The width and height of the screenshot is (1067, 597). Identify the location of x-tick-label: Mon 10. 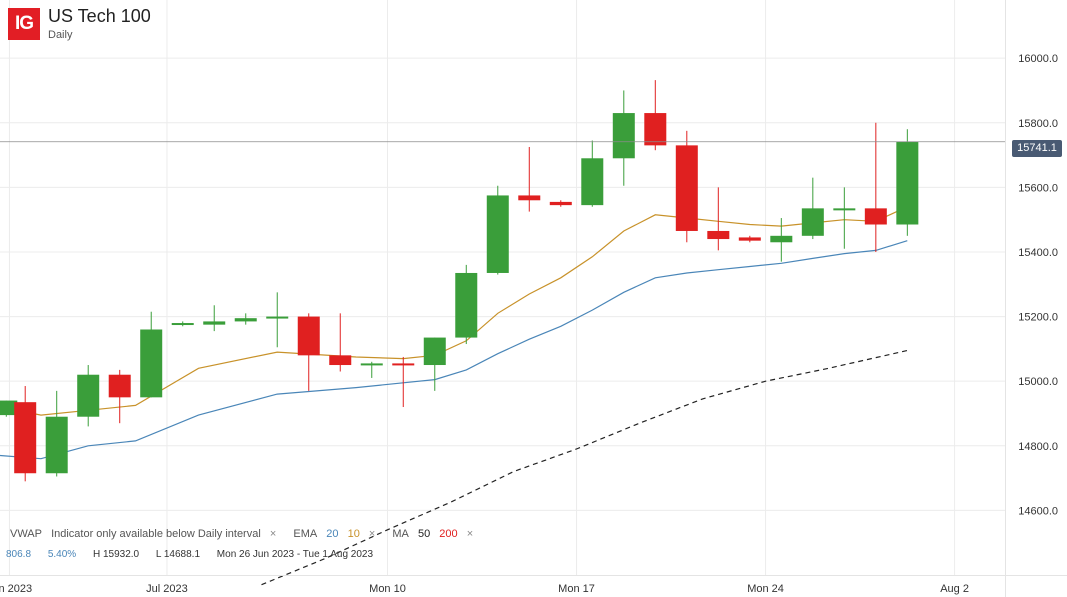
(387, 589).